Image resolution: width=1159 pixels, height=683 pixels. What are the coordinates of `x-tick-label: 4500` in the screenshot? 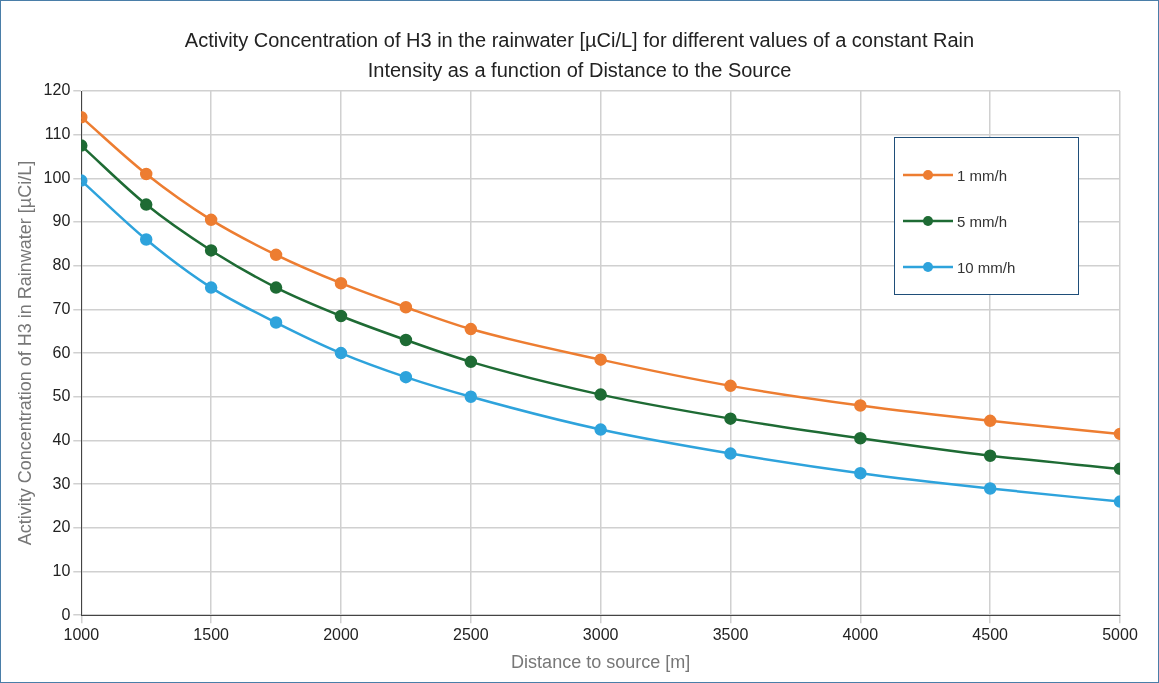 It's located at (990, 635).